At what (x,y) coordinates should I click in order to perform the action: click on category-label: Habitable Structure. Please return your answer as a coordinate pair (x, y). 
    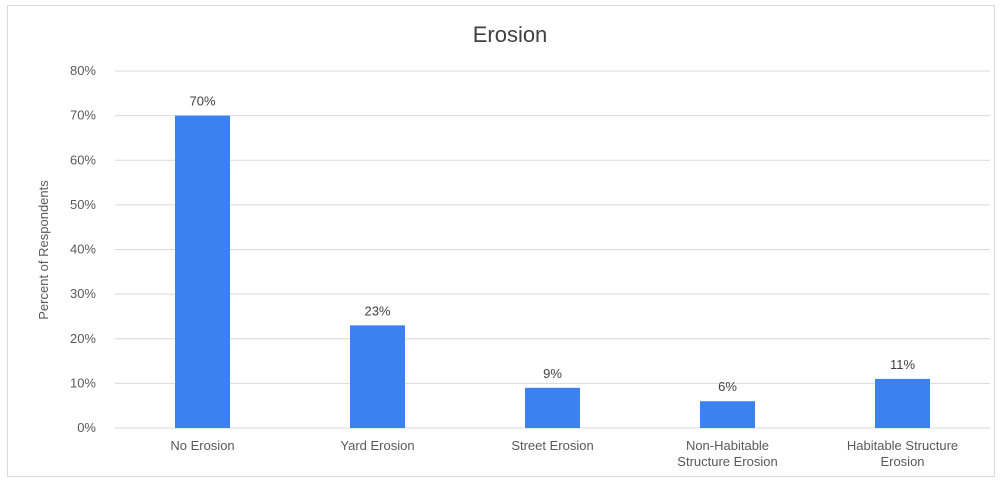
    Looking at the image, I should click on (902, 445).